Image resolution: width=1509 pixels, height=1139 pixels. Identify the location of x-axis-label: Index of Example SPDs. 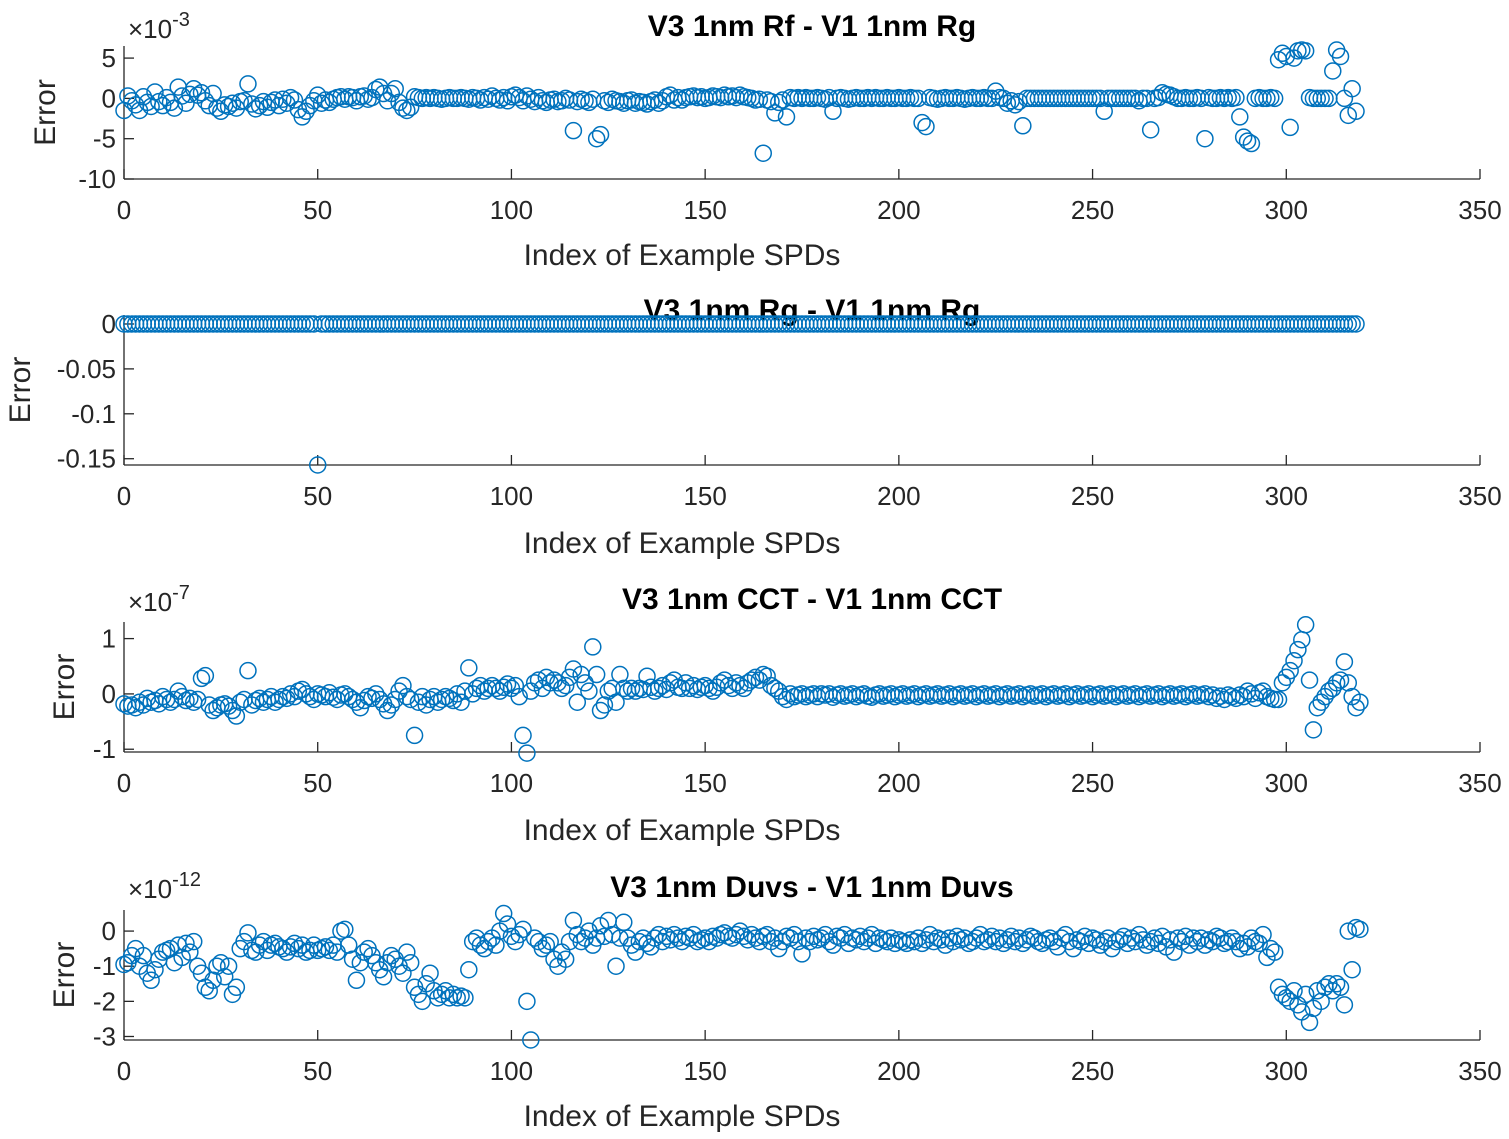
(682, 255).